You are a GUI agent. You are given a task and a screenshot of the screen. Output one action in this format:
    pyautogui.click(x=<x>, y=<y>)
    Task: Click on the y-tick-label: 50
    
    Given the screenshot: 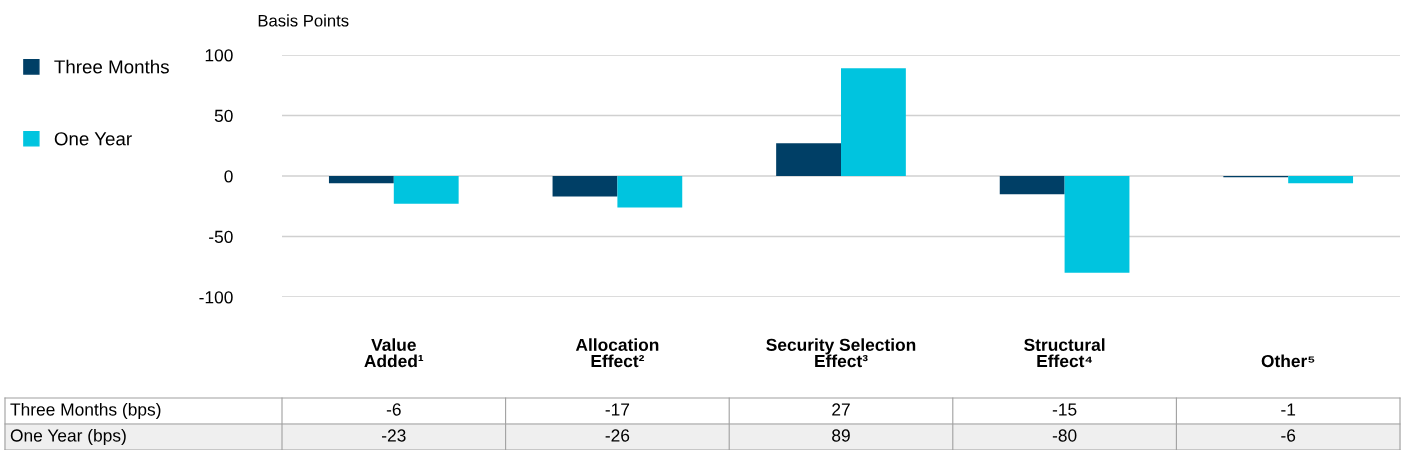 What is the action you would take?
    pyautogui.click(x=223, y=115)
    